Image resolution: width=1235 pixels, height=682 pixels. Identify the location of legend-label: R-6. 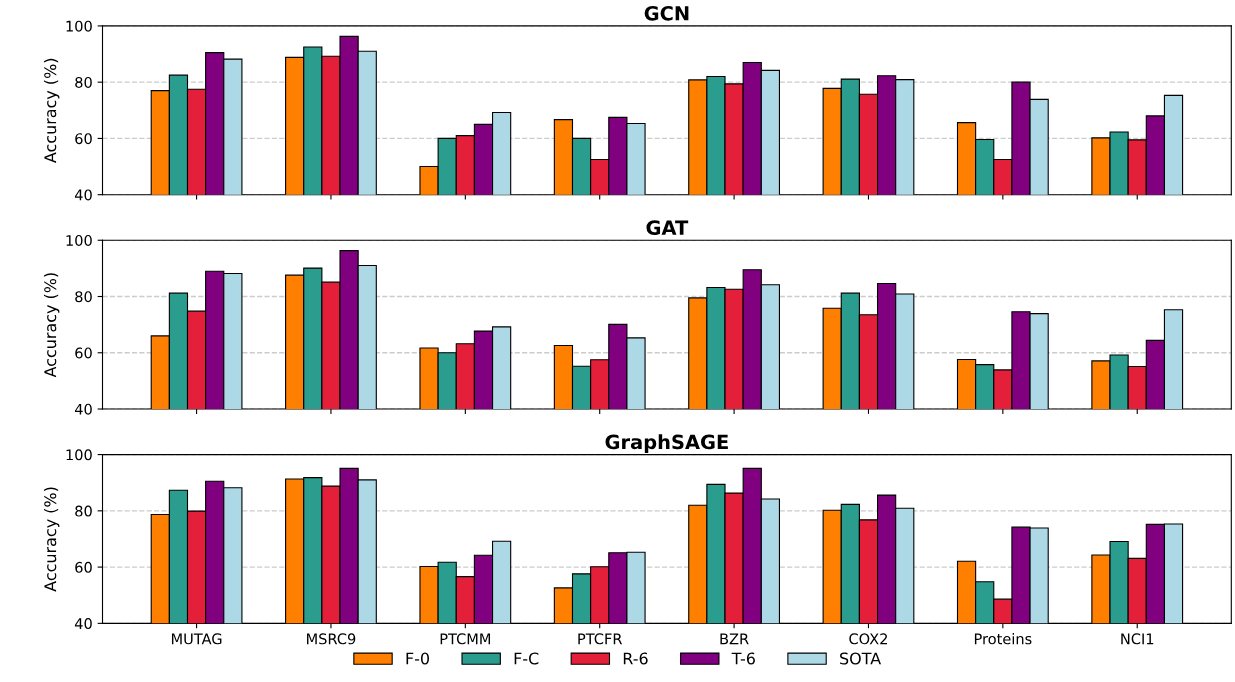
(635, 658).